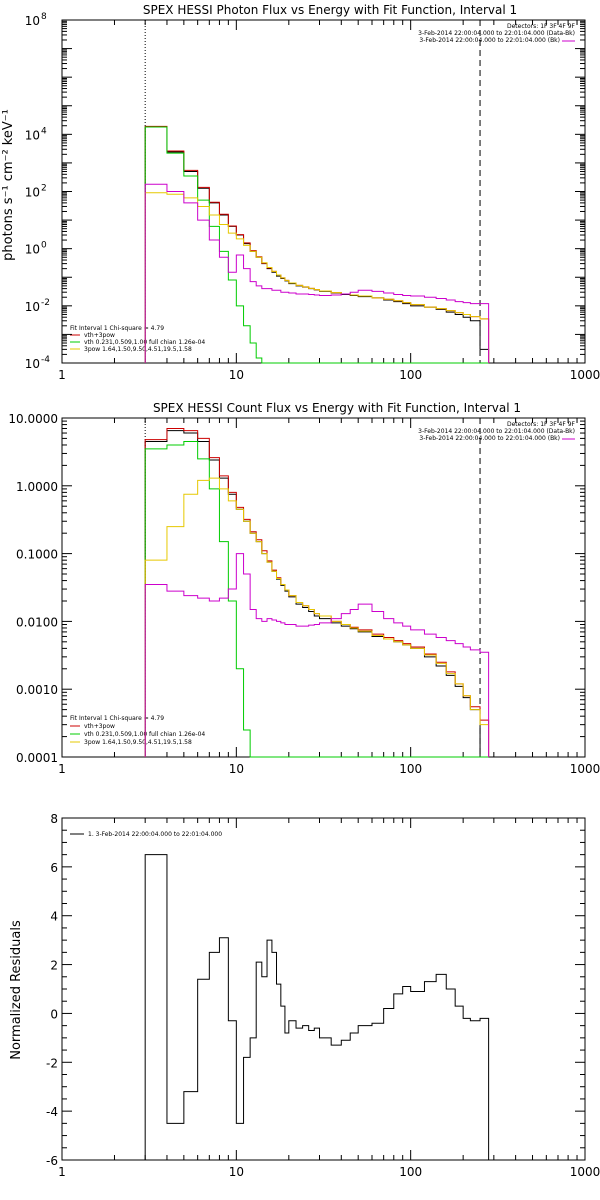 The image size is (600, 1200). Describe the element at coordinates (52, 1063) in the screenshot. I see `y-tick-label: -2` at that location.